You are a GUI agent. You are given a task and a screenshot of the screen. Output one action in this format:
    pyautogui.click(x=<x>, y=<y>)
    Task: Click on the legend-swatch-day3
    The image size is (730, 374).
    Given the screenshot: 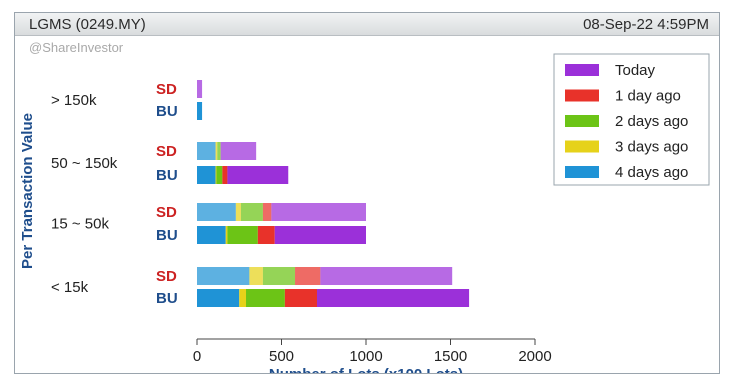 What is the action you would take?
    pyautogui.click(x=582, y=146)
    